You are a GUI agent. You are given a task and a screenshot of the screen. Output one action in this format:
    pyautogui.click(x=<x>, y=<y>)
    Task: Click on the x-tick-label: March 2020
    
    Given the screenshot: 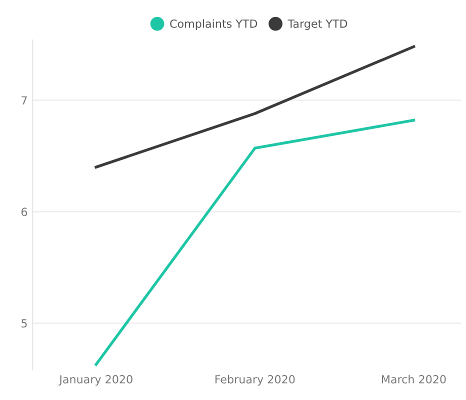 What is the action you would take?
    pyautogui.click(x=414, y=379)
    